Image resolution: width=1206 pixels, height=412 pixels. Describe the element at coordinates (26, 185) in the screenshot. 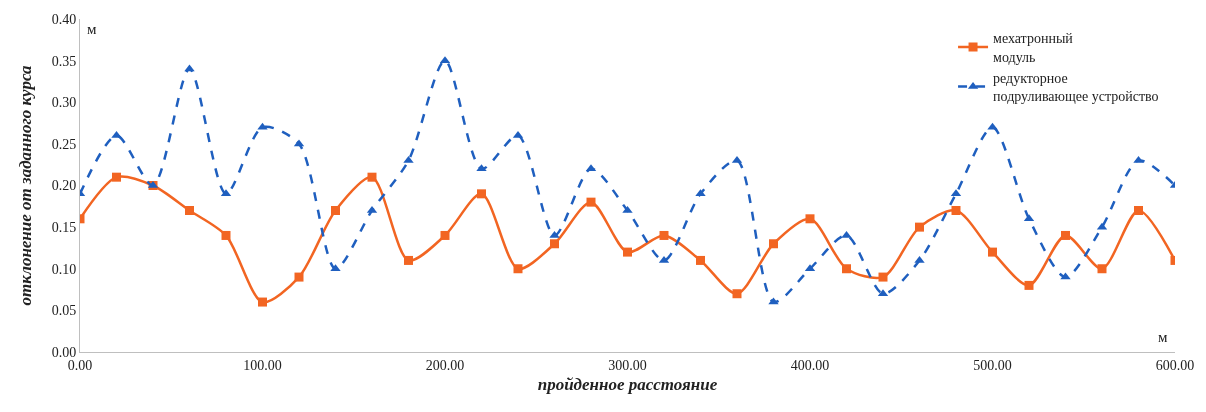

I see `y-axis-title: отклонение от заданного курса` at that location.